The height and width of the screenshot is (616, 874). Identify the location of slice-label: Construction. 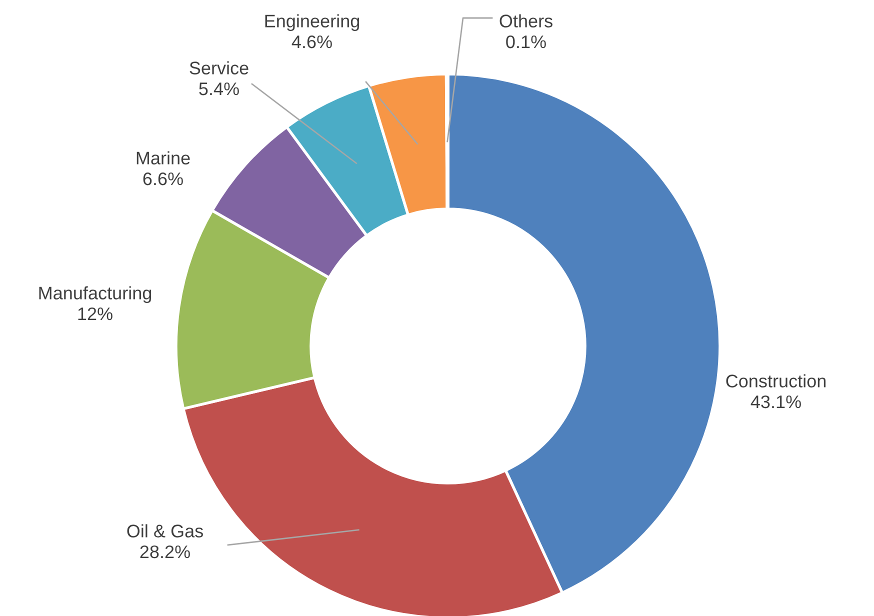
(776, 381).